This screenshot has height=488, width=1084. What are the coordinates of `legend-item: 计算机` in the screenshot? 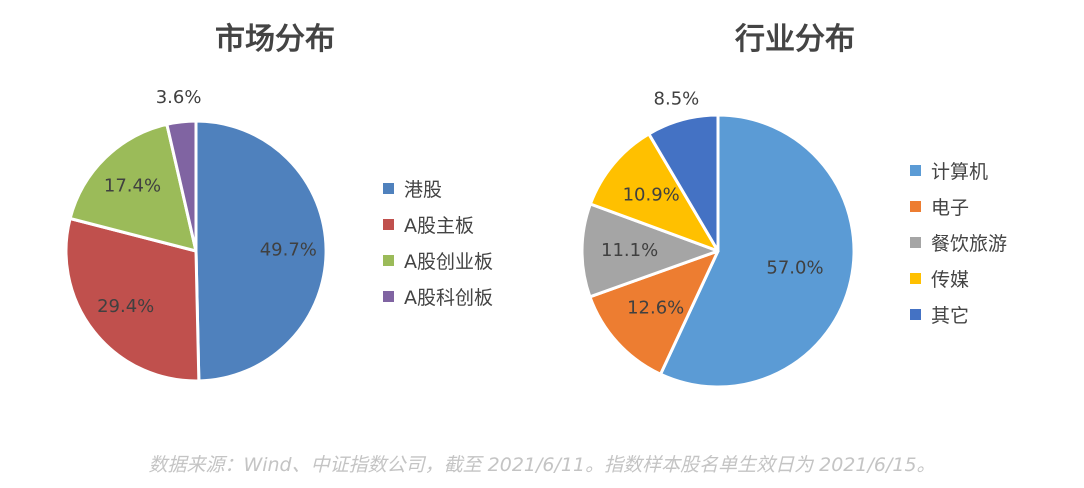 It's located at (958, 170).